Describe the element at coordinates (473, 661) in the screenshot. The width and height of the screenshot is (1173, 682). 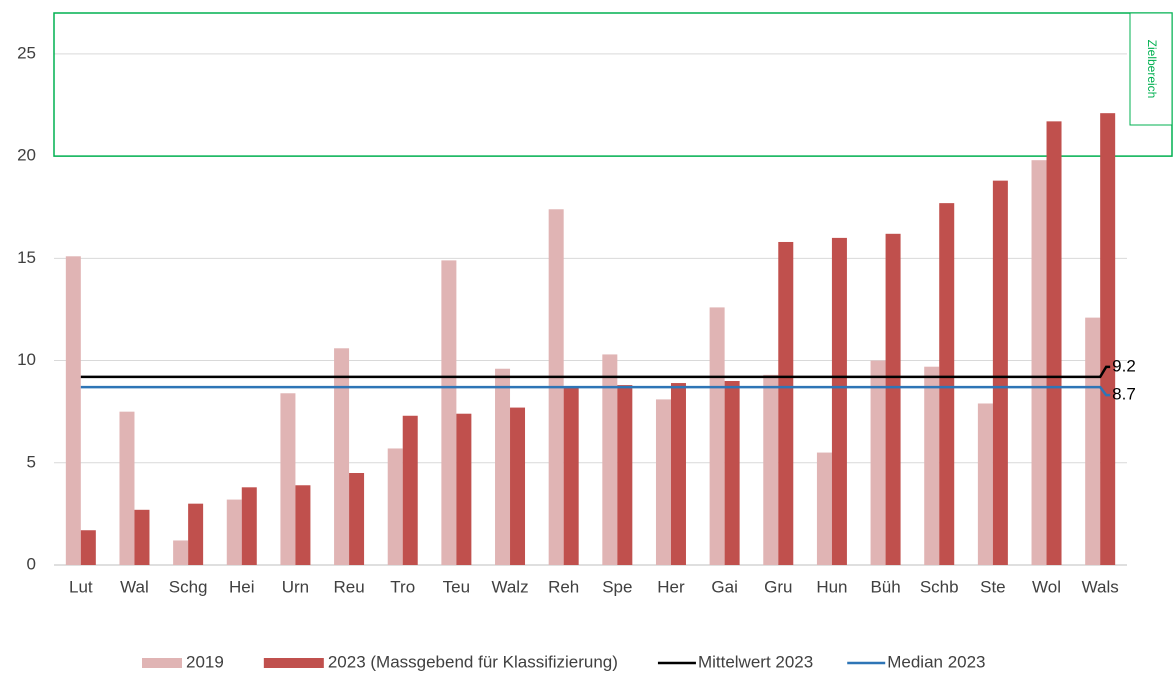
I see `legend-label: 2023 (Massgebend für Klassifizierung)` at that location.